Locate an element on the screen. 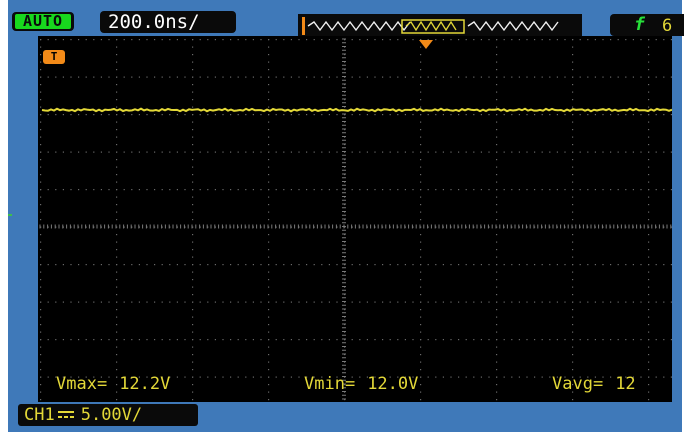 The image size is (686, 432). channel-scale: 5.00V/ is located at coordinates (111, 415).